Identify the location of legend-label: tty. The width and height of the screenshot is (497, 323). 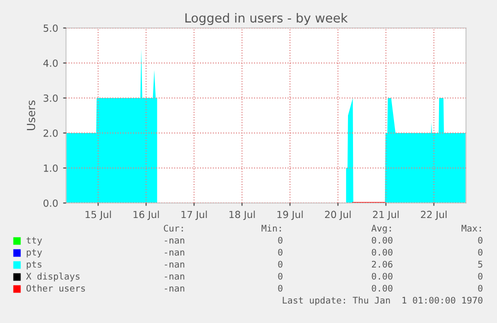
(34, 241).